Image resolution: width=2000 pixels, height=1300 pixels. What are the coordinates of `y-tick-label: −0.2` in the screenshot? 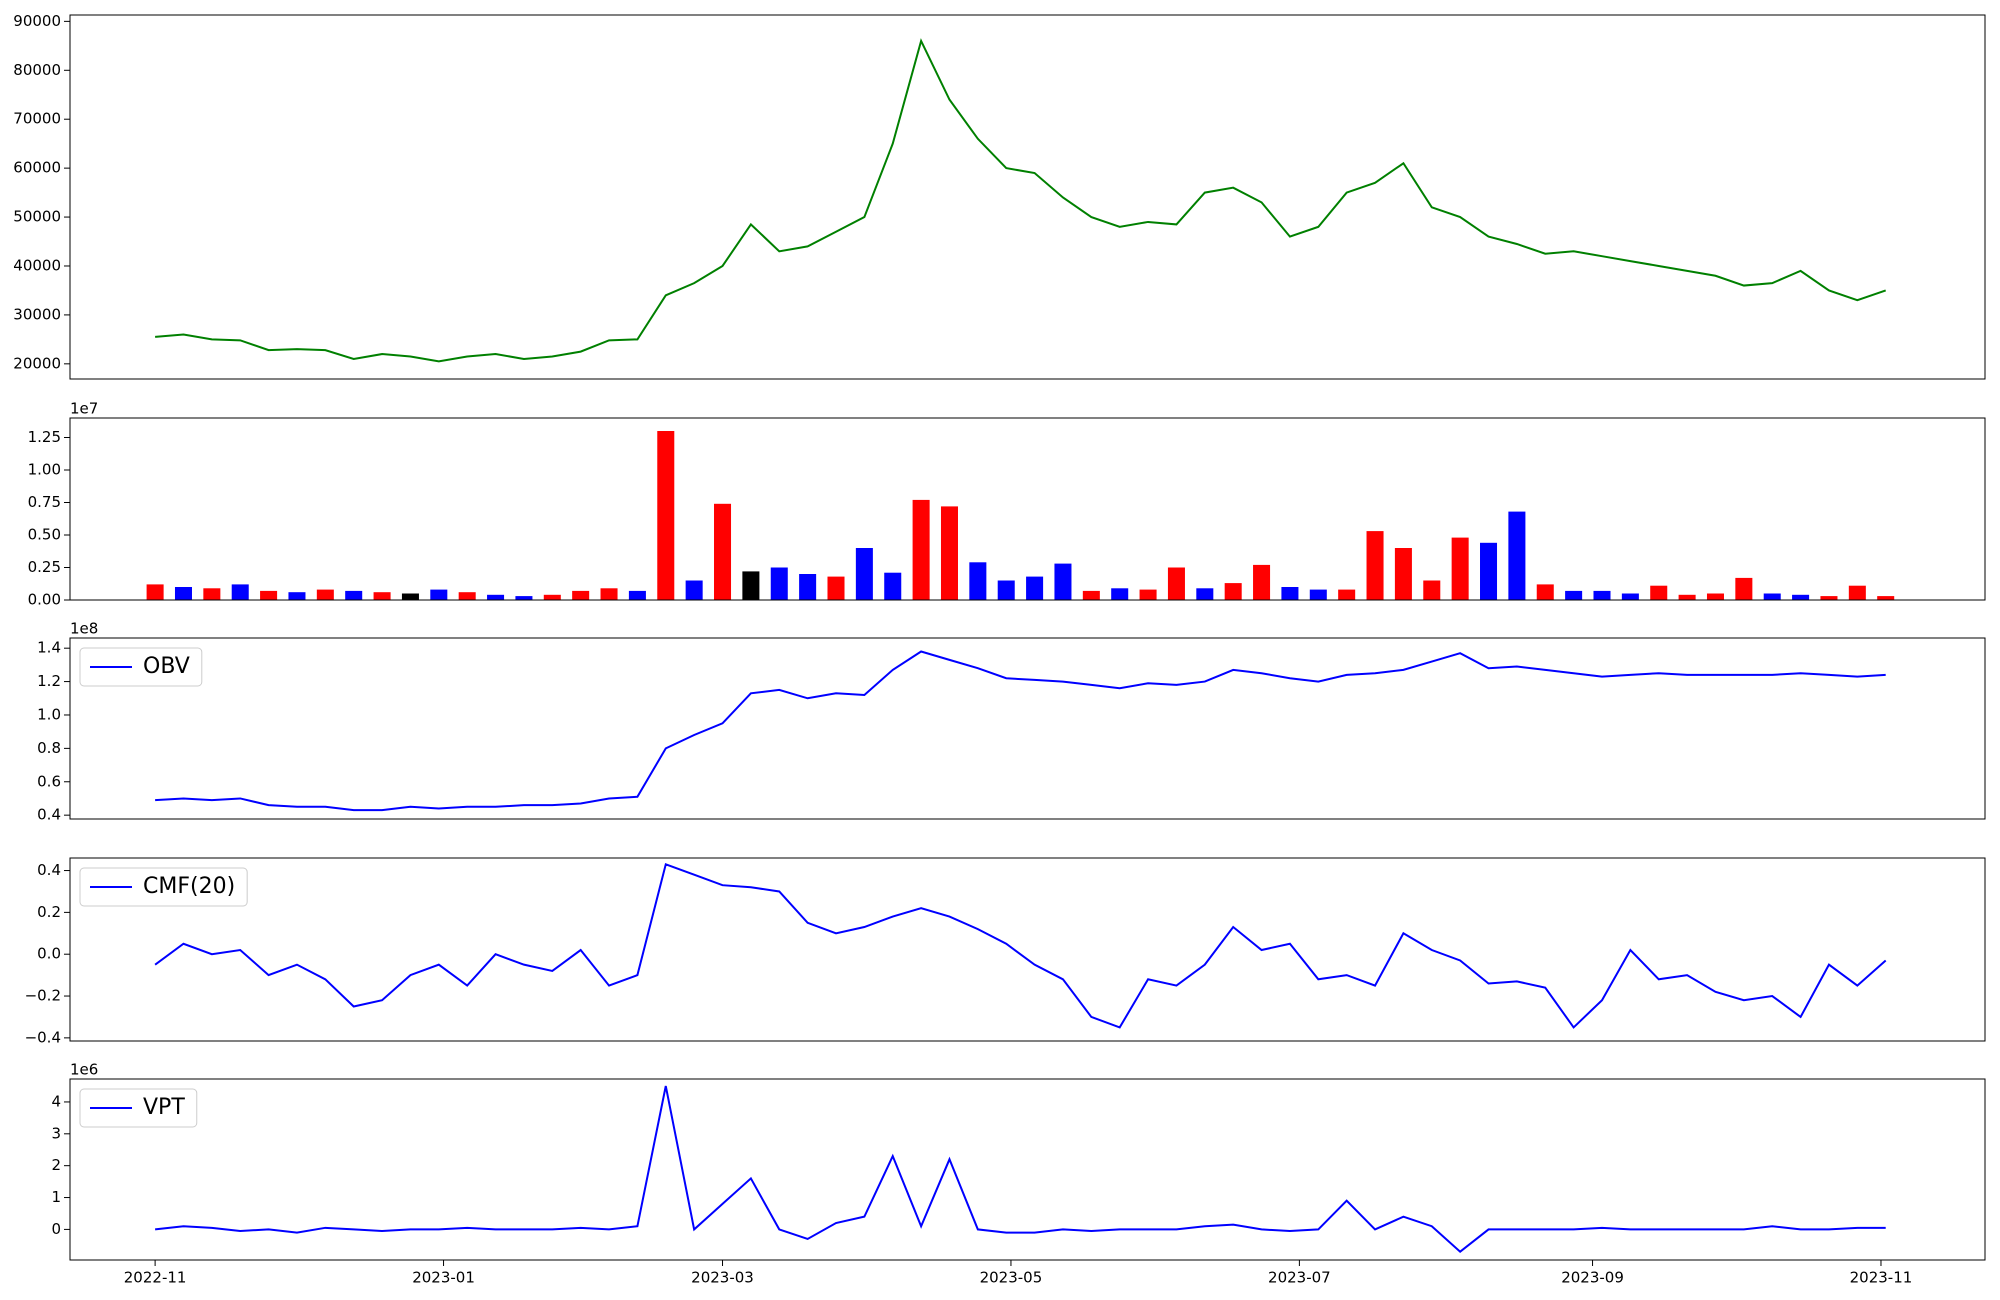 It's located at (43, 996).